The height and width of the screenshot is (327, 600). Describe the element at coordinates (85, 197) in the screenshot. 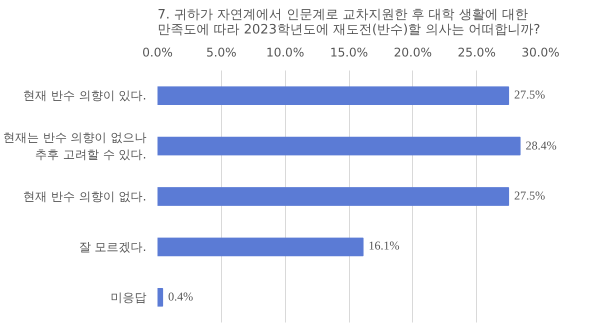

I see `y-tick-label: 현재 반수 의향이 없다.` at that location.